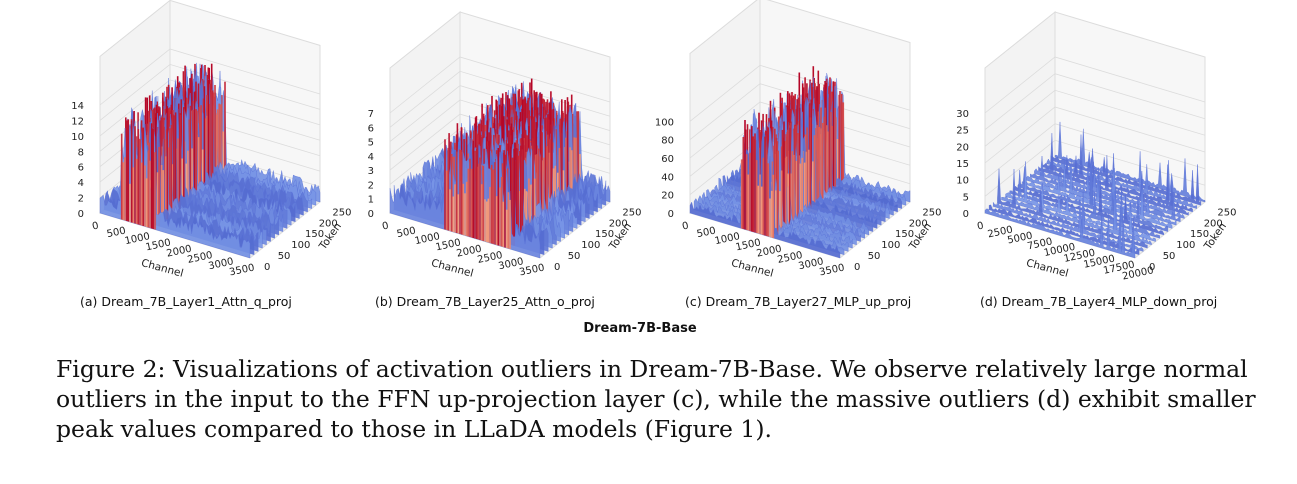  I want to click on z-tick-label: 25, so click(962, 131).